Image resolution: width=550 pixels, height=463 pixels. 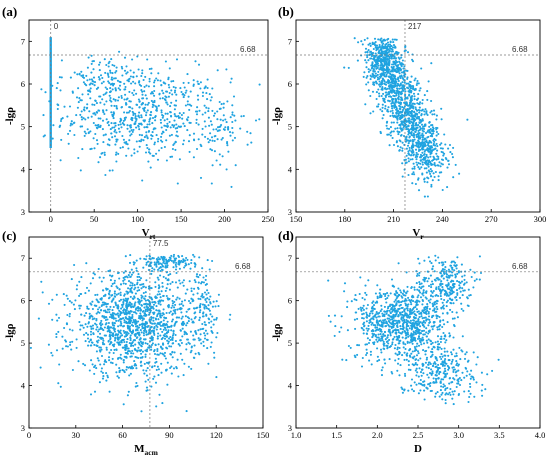 What do you see at coordinates (286, 235) in the screenshot?
I see `panel-letter: (d)` at bounding box center [286, 235].